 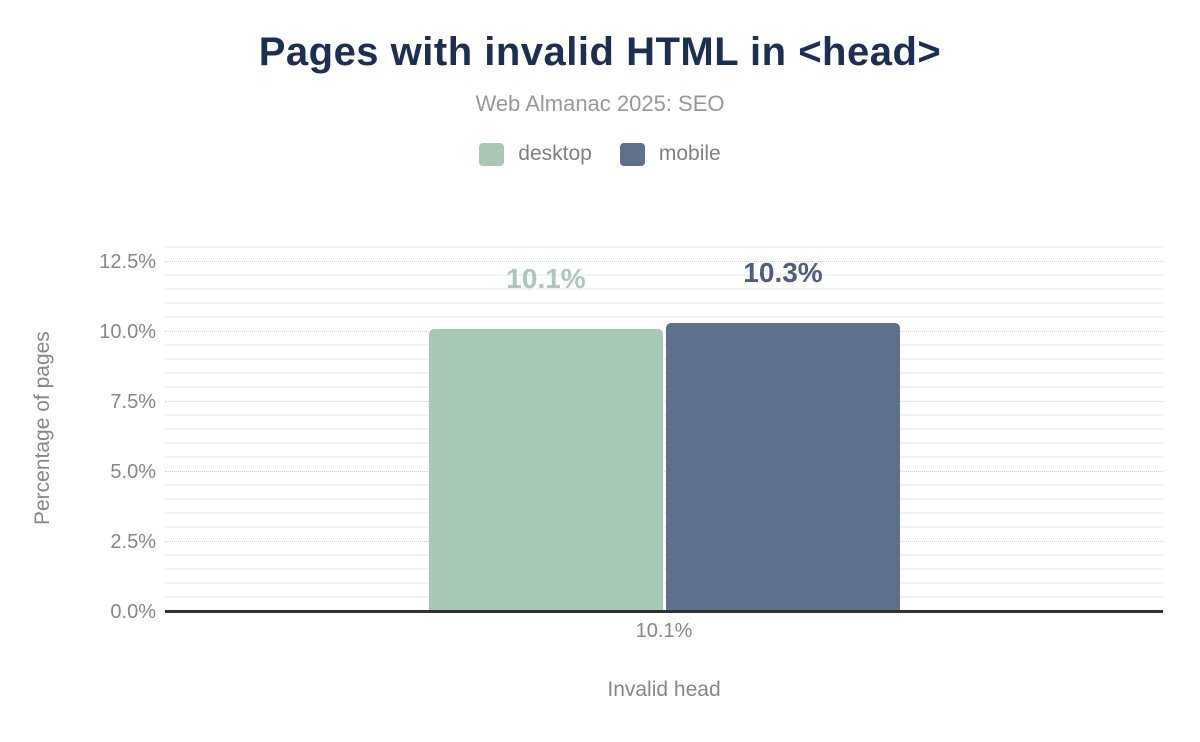 I want to click on bar-mobile, so click(x=783, y=467).